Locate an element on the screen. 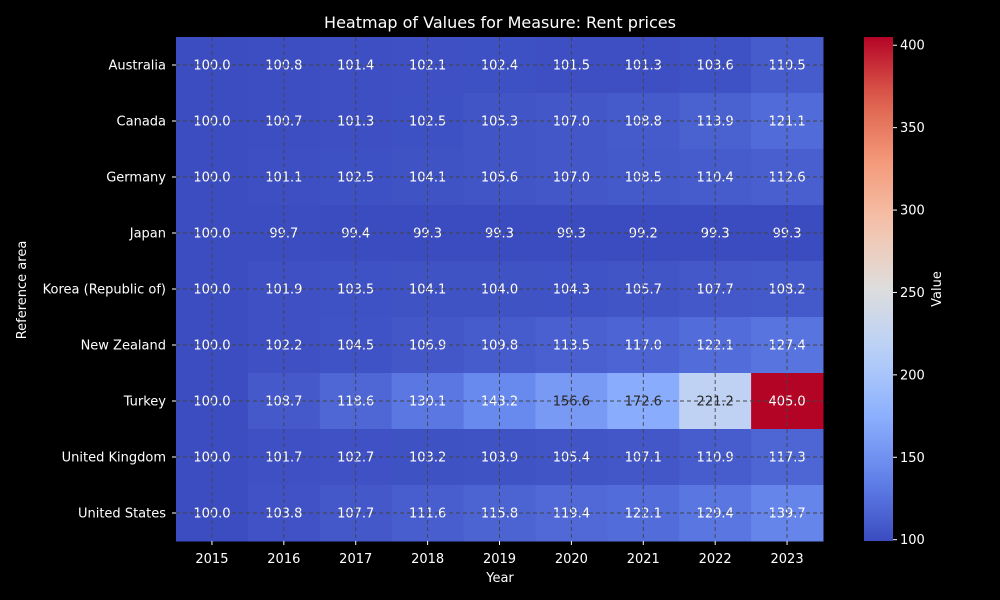 This screenshot has width=1000, height=600. x-tick-label: 2020 is located at coordinates (571, 559).